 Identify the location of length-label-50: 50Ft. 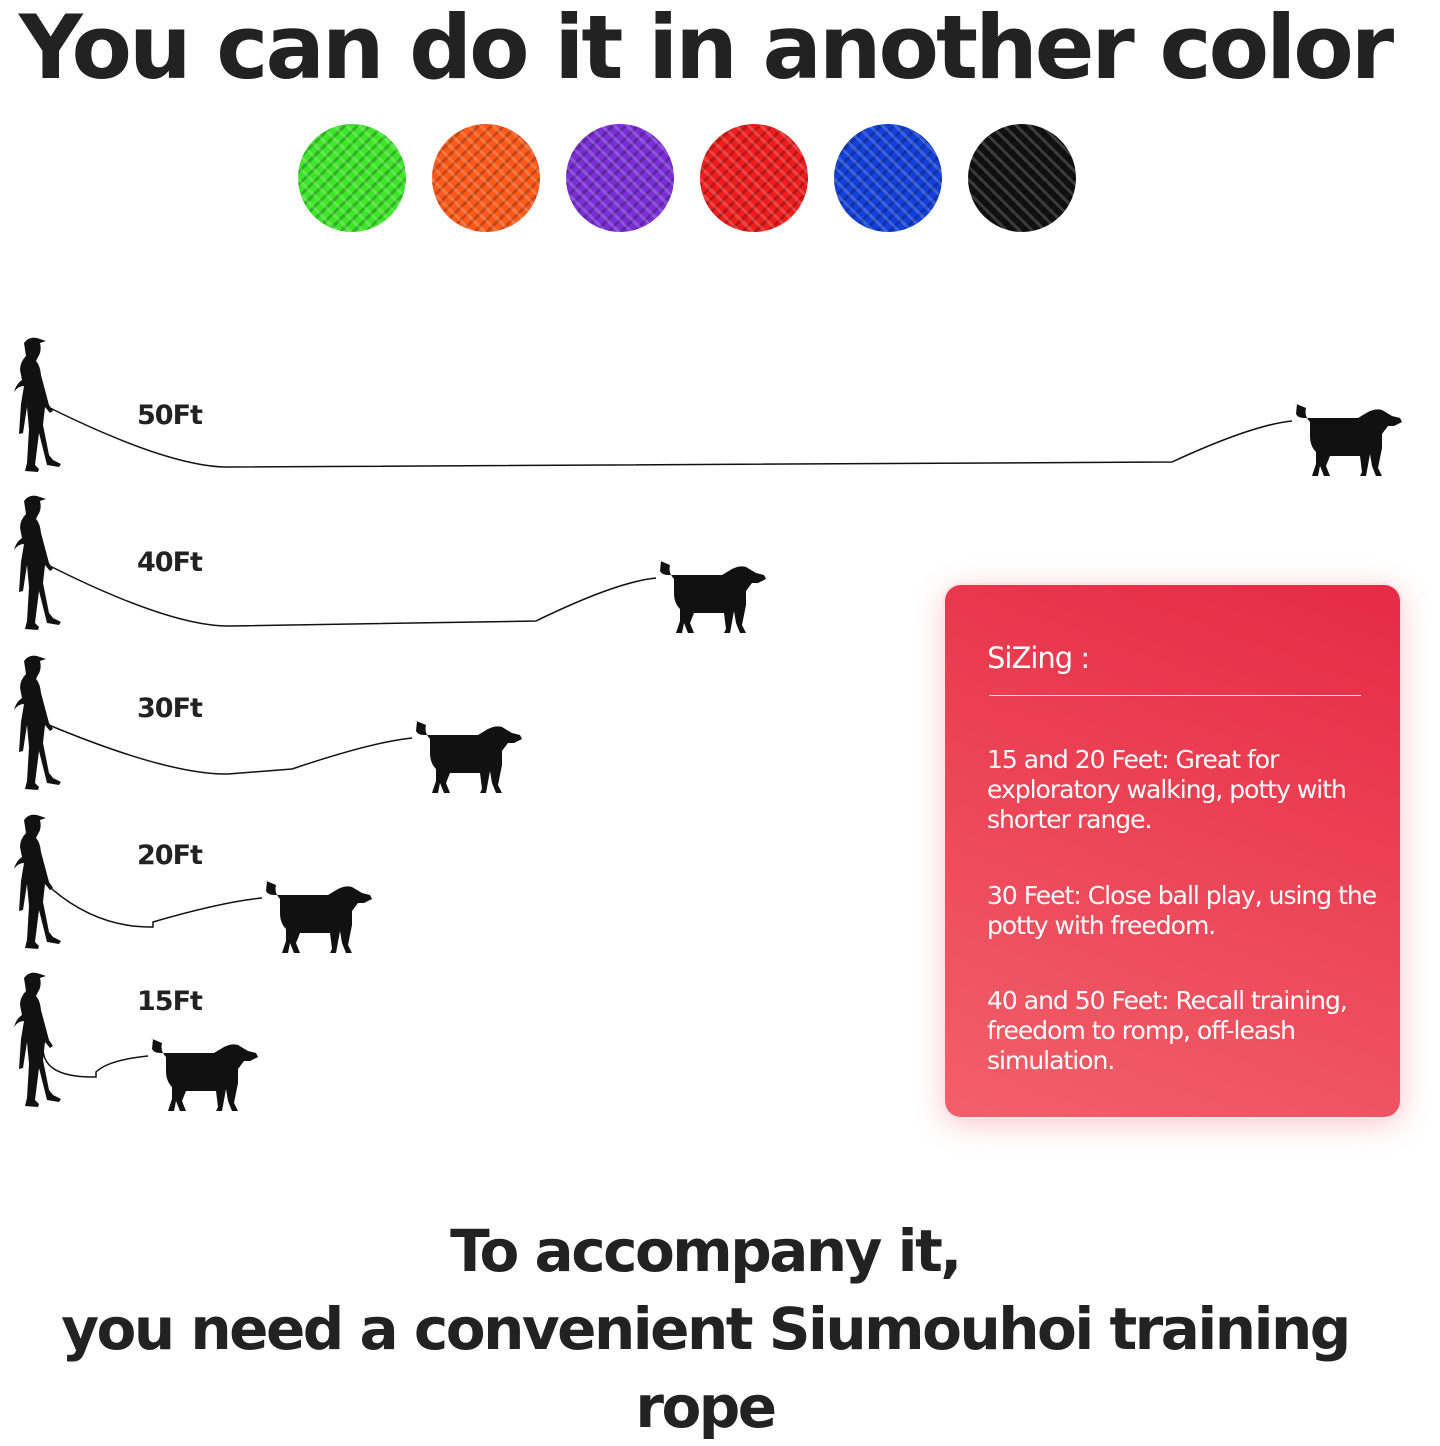
(170, 415).